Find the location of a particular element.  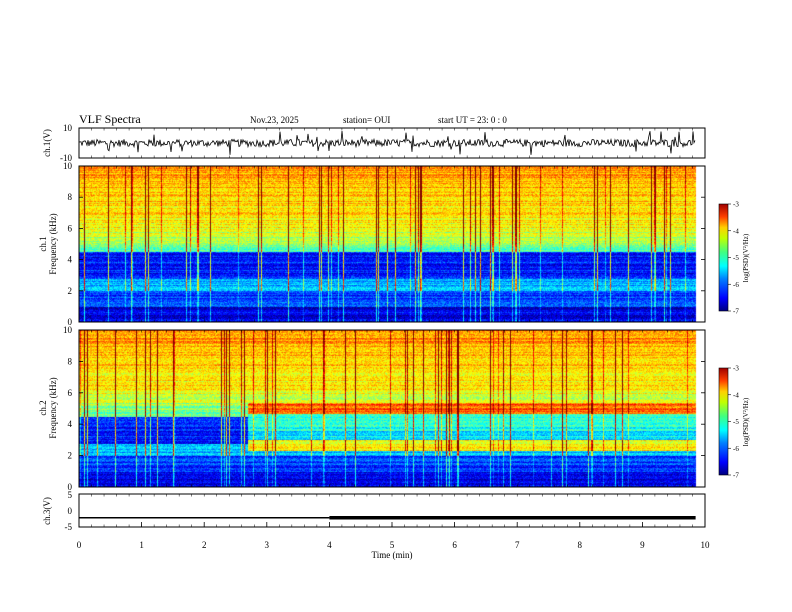

x-tick-label: 3 is located at coordinates (267, 545).